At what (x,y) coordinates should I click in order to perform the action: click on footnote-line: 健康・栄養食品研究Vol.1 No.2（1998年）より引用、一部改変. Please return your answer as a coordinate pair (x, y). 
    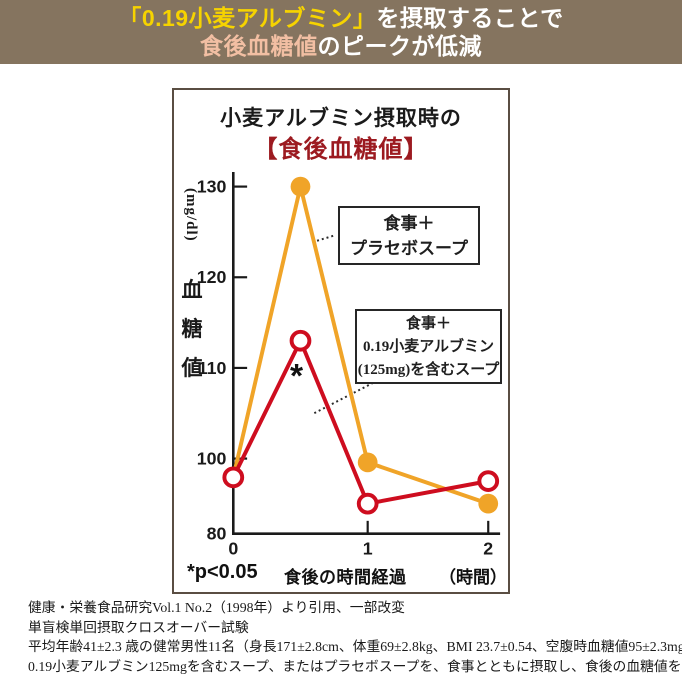
    Looking at the image, I should click on (216, 607).